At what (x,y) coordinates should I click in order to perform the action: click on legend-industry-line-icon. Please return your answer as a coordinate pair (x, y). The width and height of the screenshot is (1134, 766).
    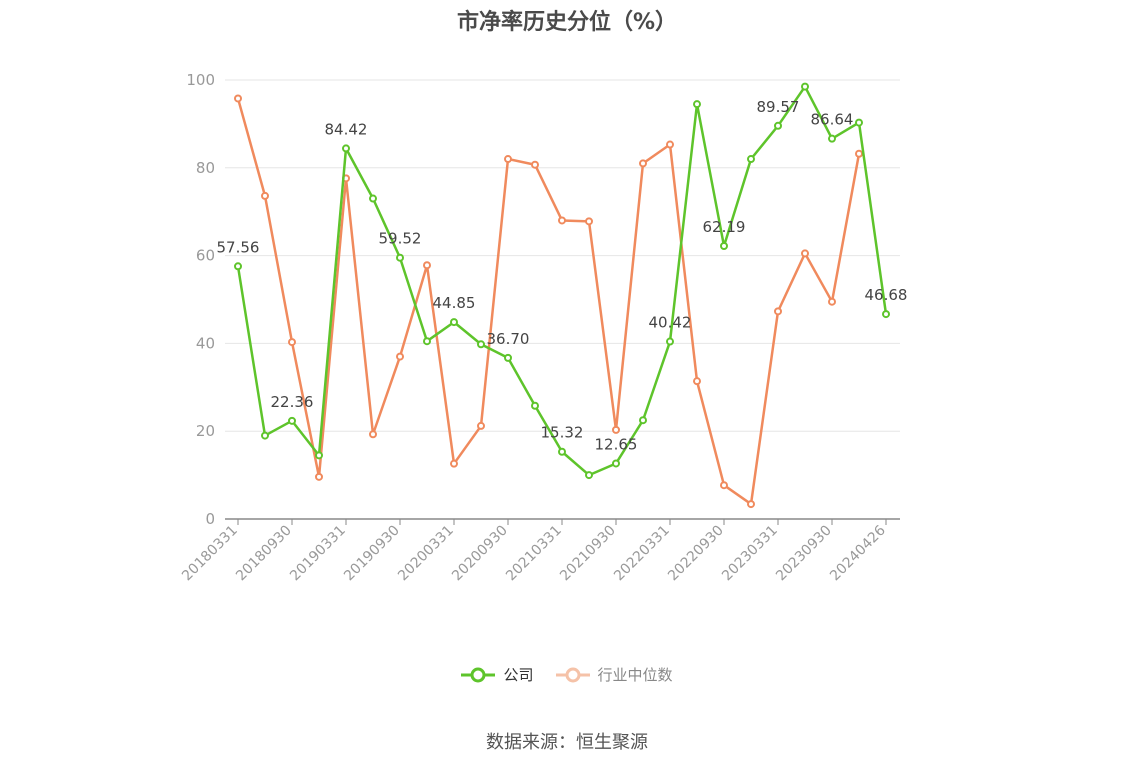
    Looking at the image, I should click on (572, 674).